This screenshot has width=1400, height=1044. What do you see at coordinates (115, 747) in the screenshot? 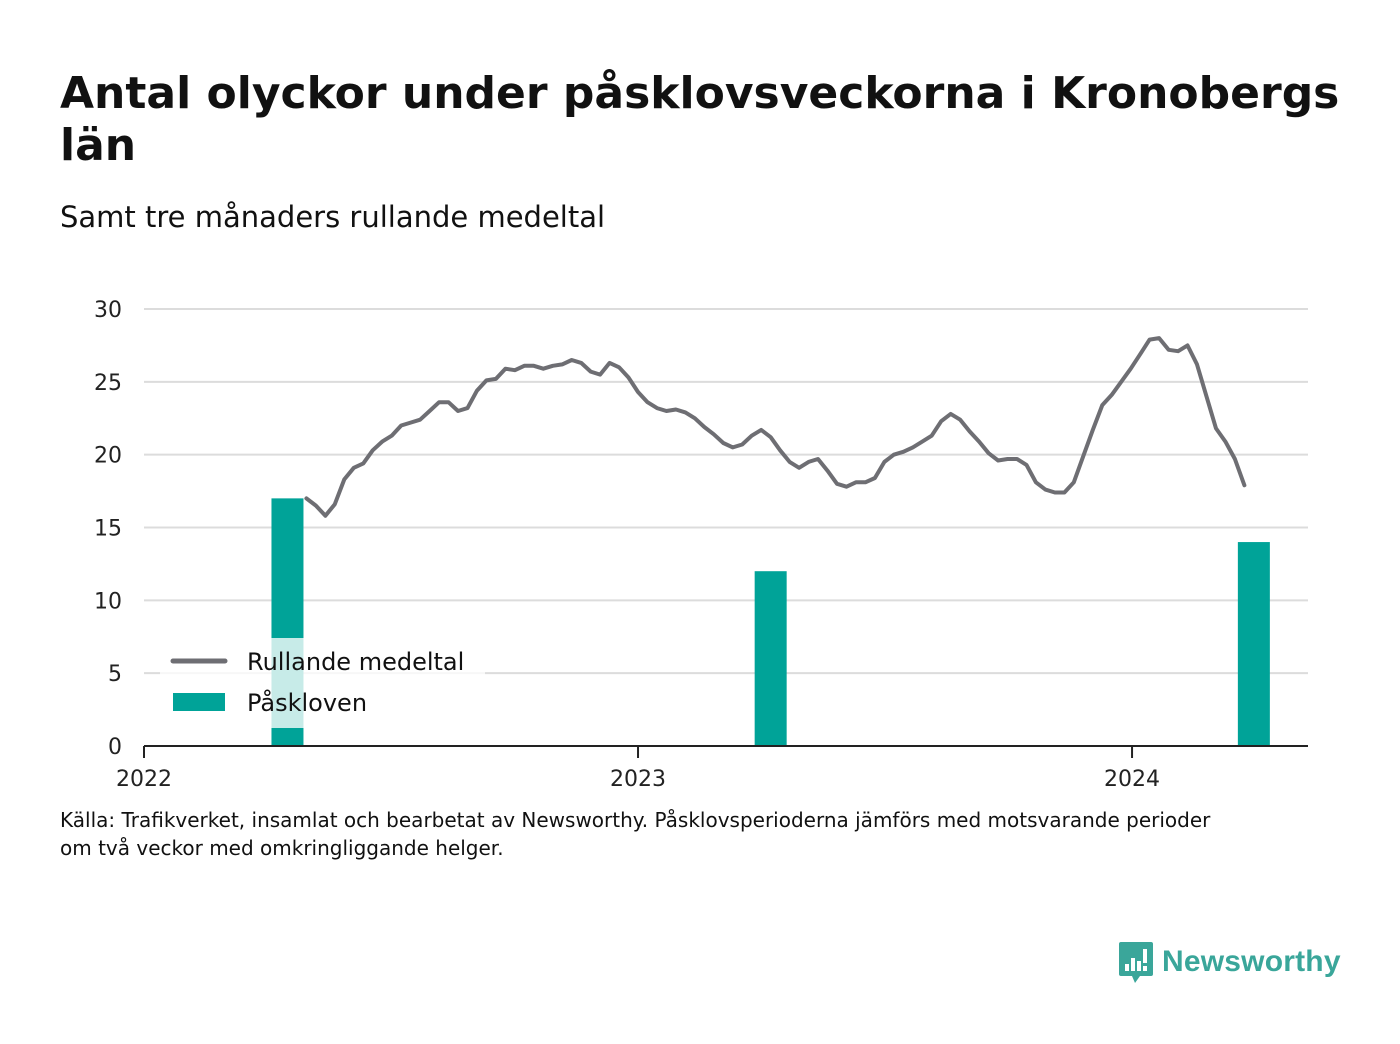
I see `y-tick-label: 0` at bounding box center [115, 747].